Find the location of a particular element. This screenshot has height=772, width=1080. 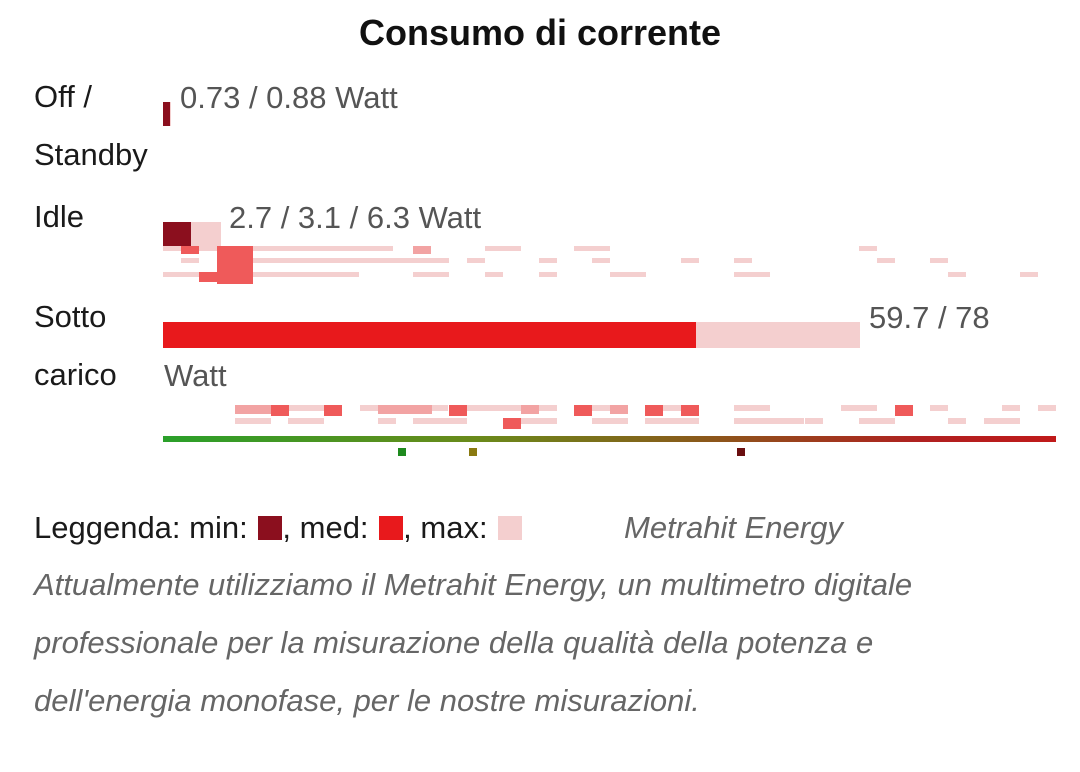

chart-title: Consumo di corrente is located at coordinates (540, 32).